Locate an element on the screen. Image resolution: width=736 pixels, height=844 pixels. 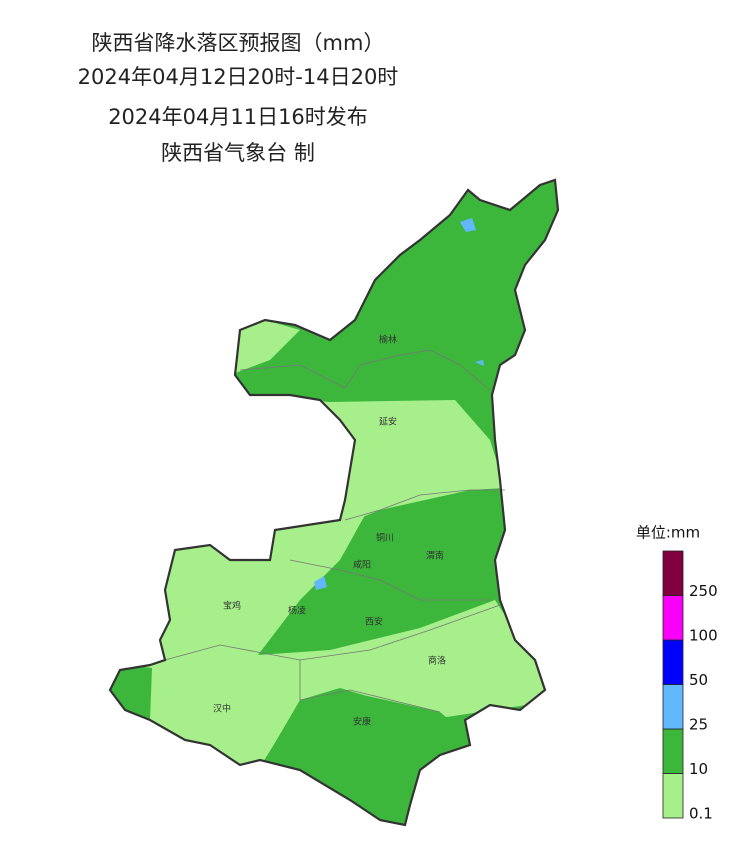
period: 2024年04月12日20时-14日20时 is located at coordinates (238, 77).